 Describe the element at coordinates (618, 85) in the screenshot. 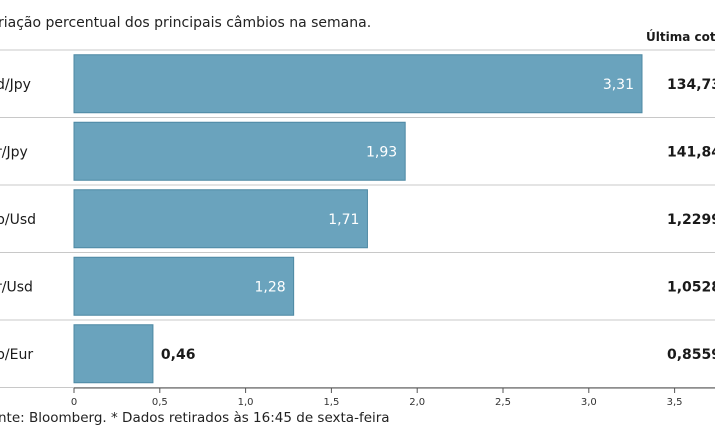

I see `value-label: 3,31` at that location.